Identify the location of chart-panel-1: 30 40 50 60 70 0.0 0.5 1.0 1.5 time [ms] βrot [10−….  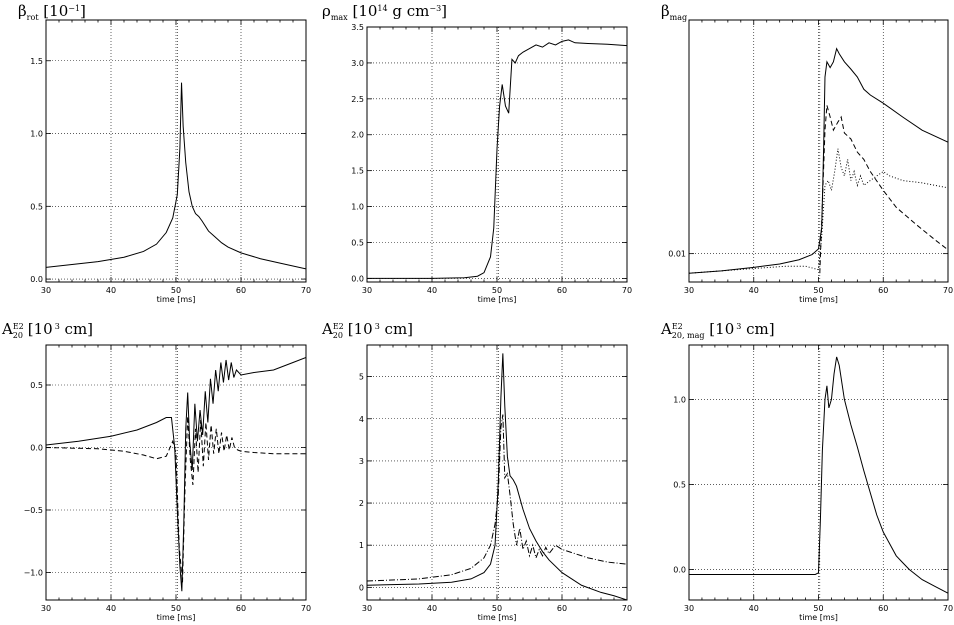
(164, 153).